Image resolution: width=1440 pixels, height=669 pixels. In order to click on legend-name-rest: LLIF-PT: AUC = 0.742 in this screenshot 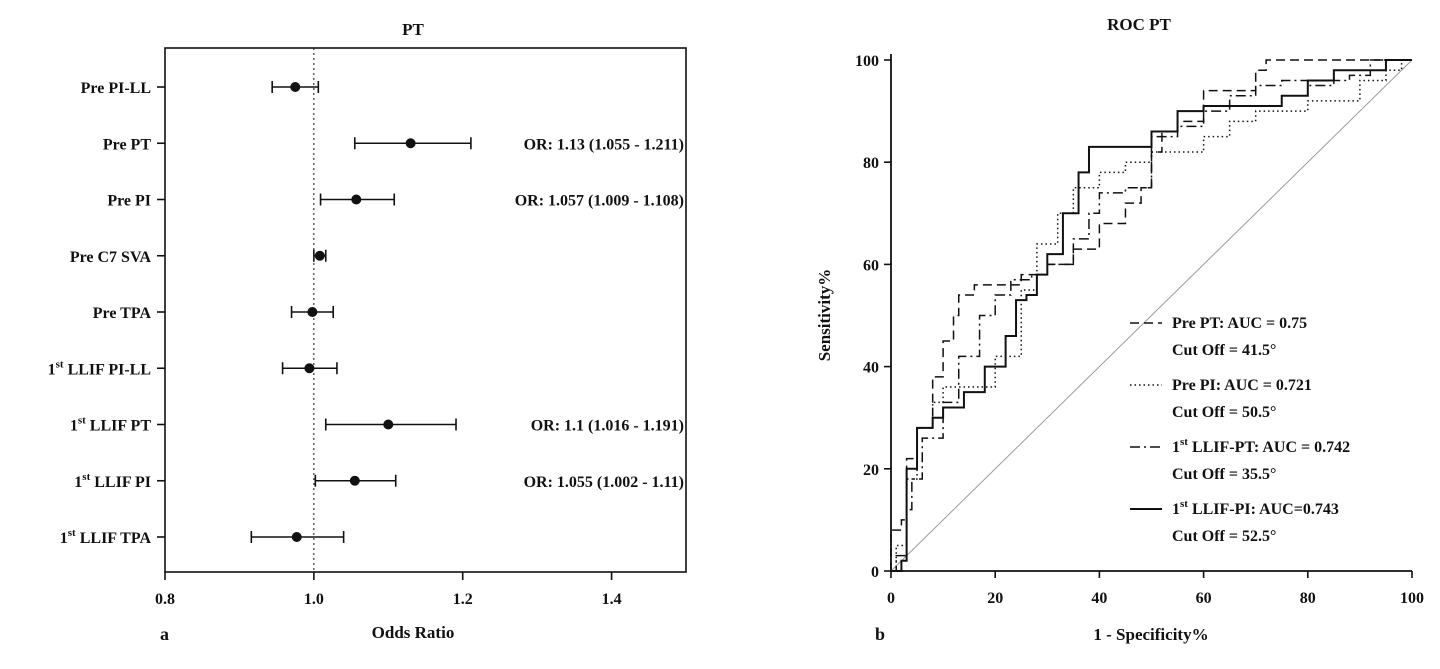, I will do `click(1269, 447)`.